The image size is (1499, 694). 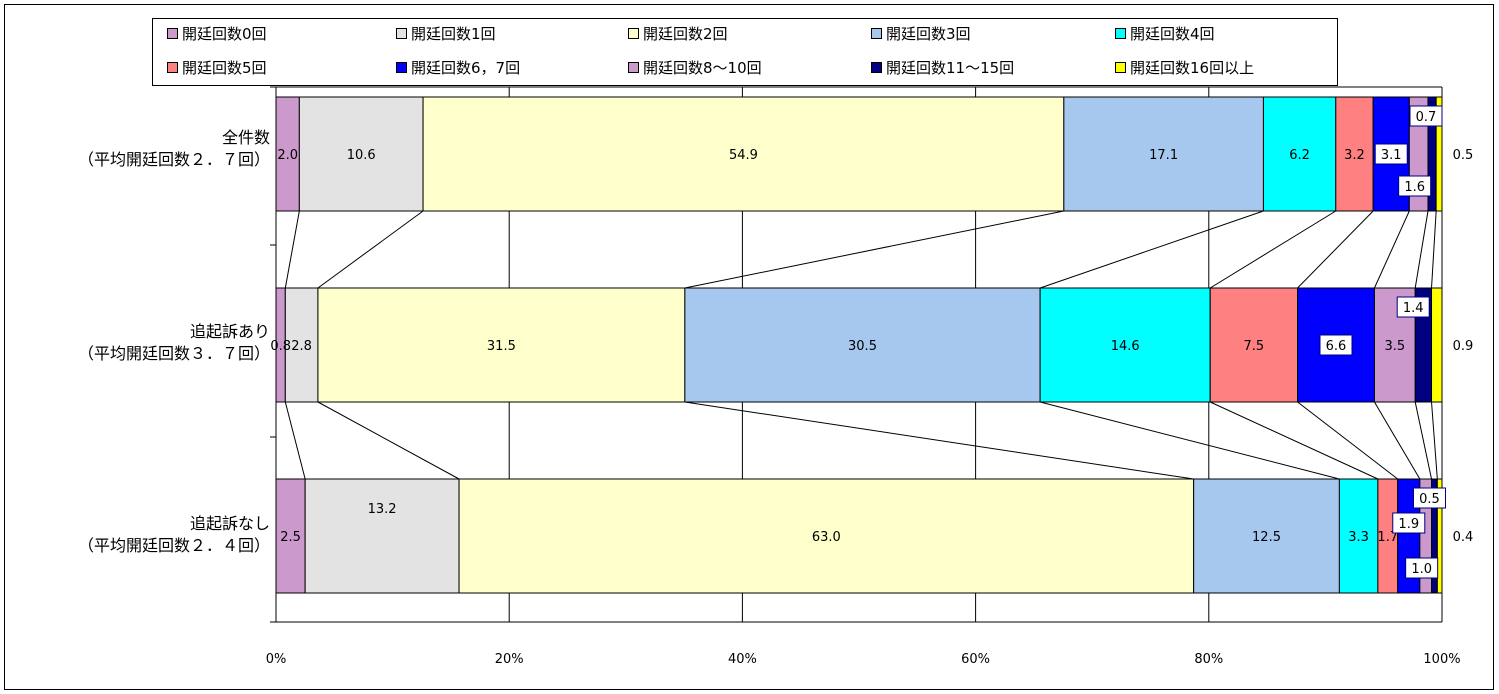 What do you see at coordinates (140, 535) in the screenshot?
I see `category-label: 追起訴なし （平均開廷回数２．４回）` at bounding box center [140, 535].